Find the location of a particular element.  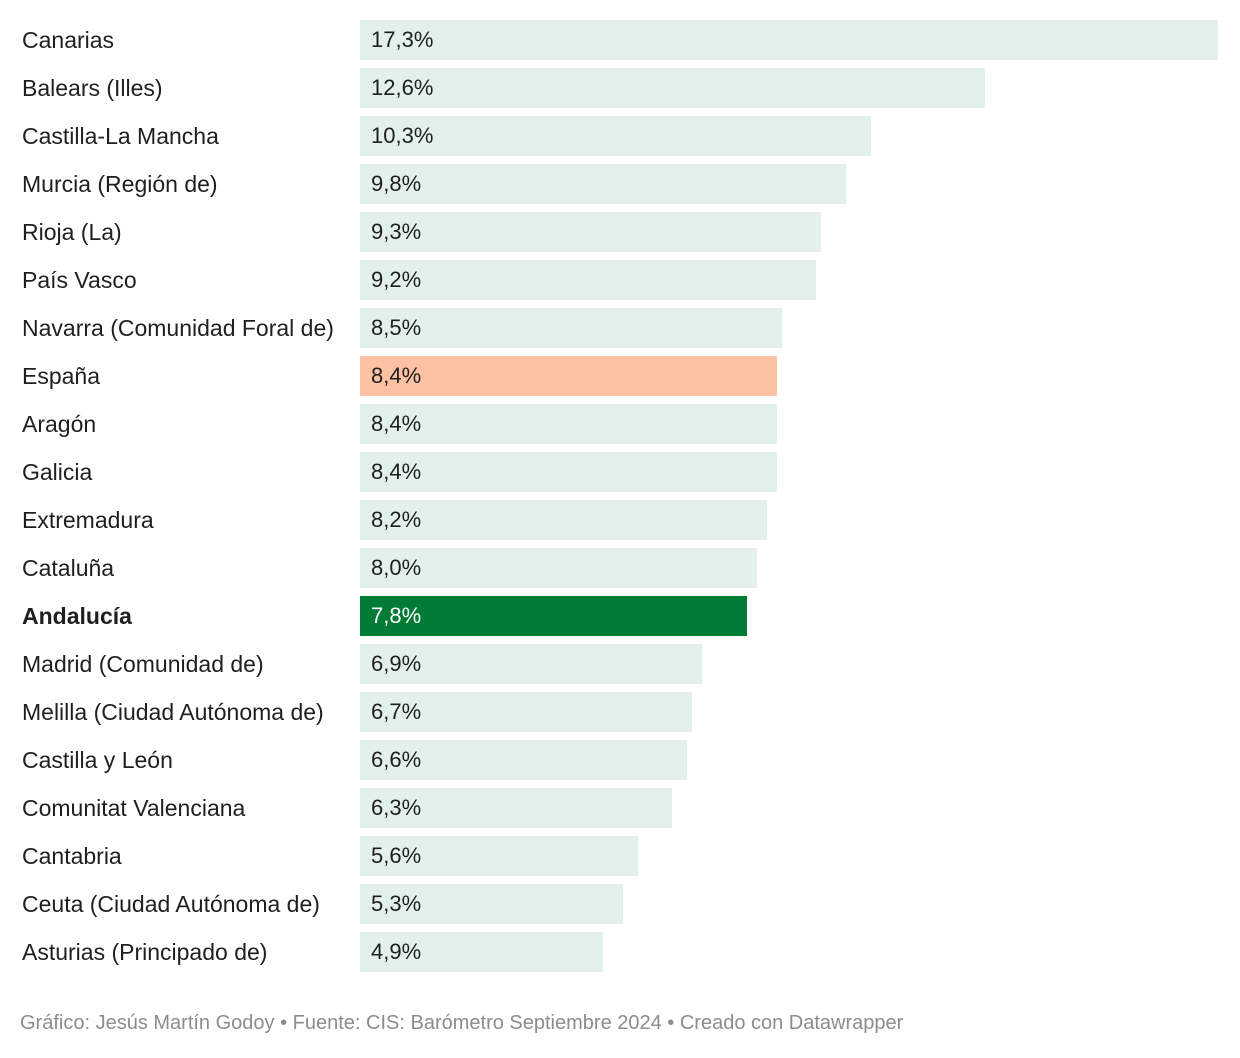

value-label: 7,8% is located at coordinates (396, 615).